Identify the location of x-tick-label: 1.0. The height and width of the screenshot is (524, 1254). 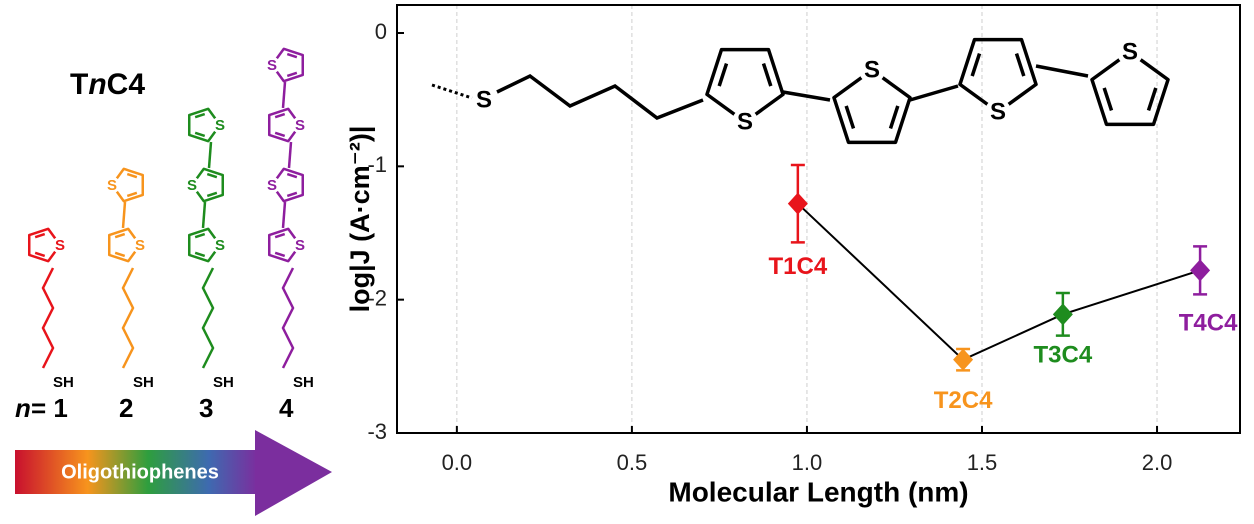
(807, 462).